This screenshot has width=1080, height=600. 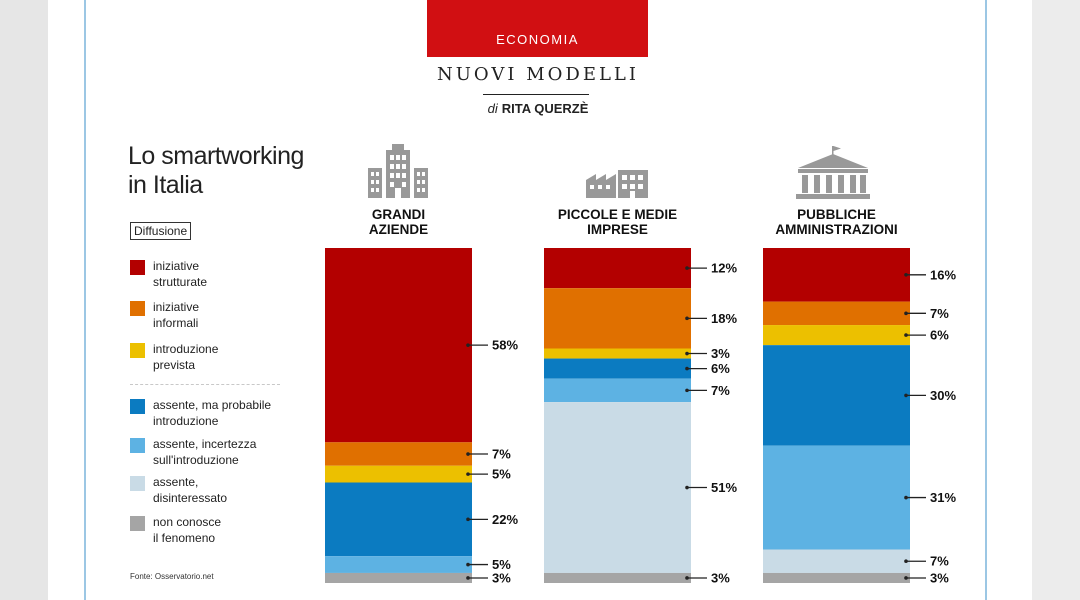 I want to click on byline-author: RITA QUERZÈ, so click(x=545, y=108).